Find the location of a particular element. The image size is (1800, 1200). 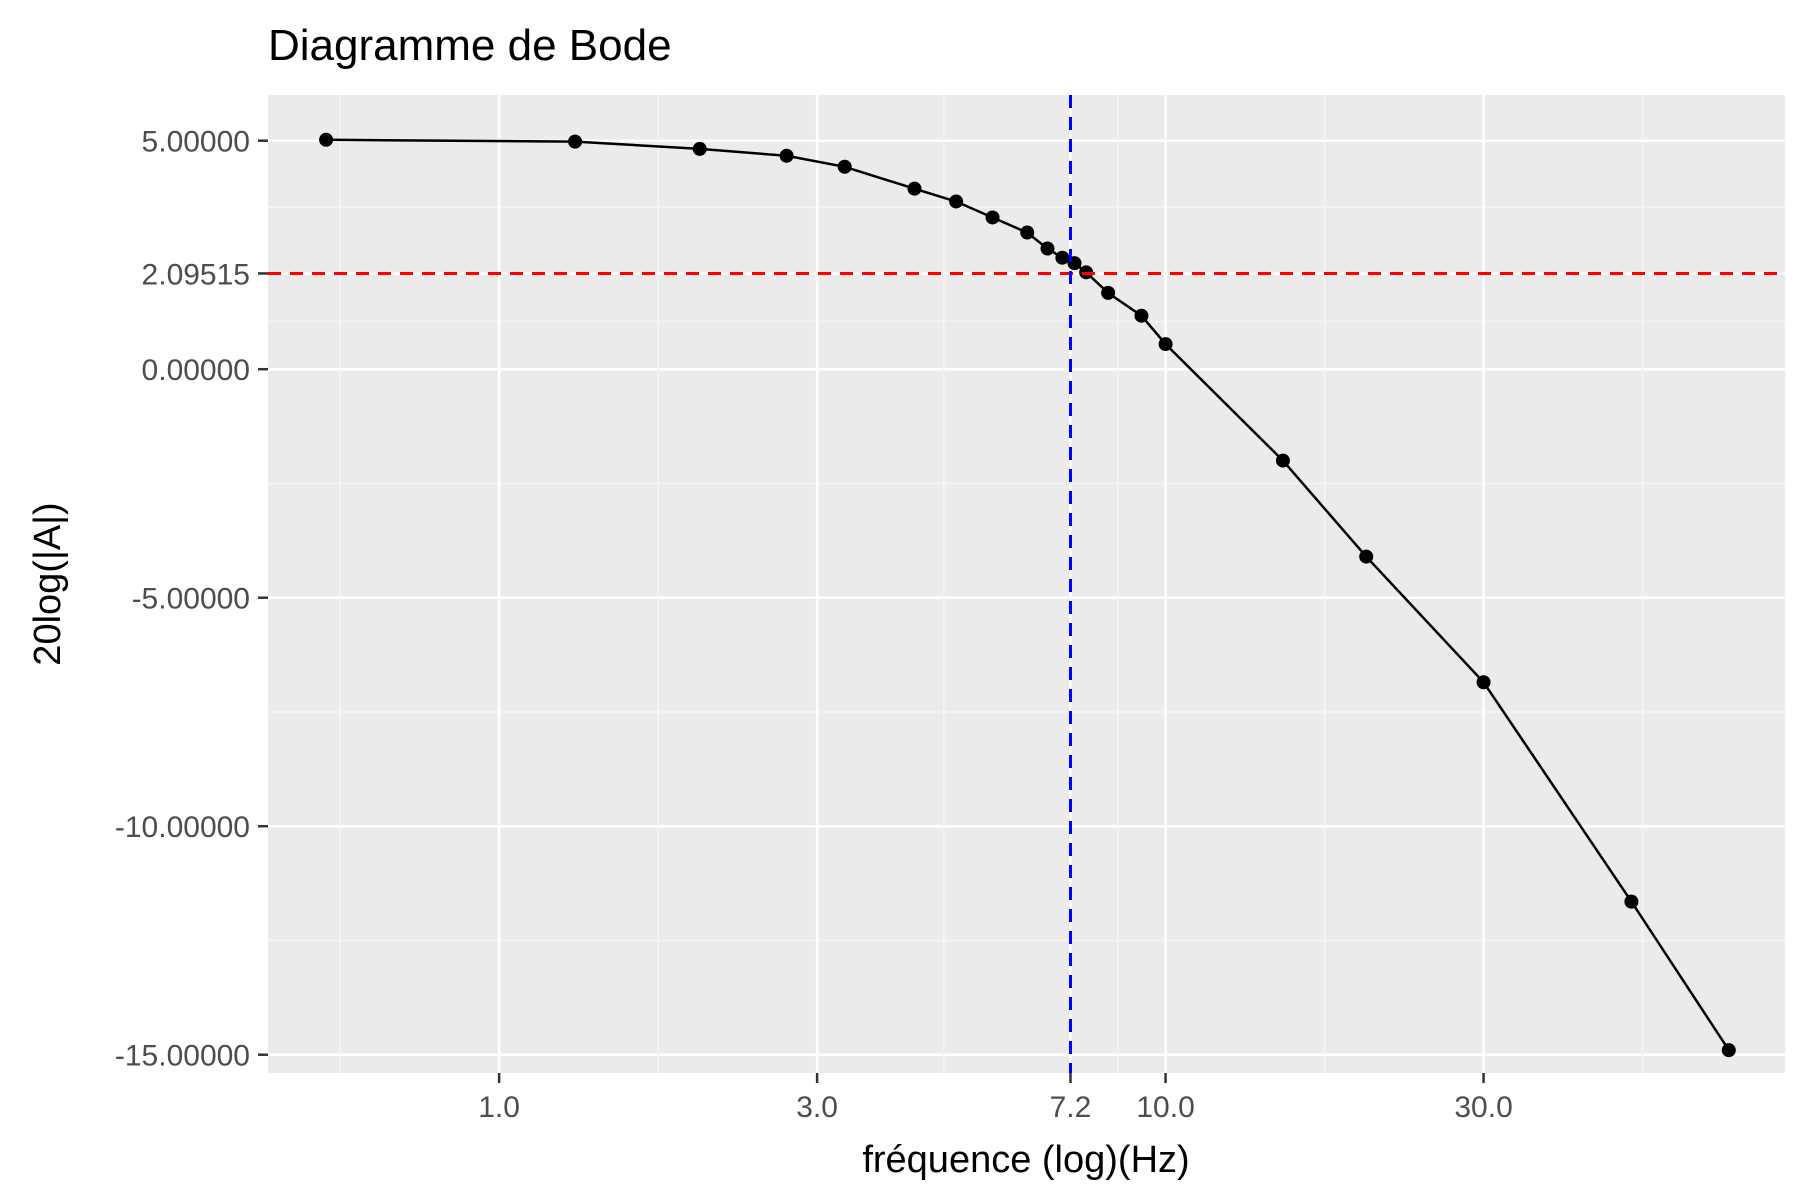

x-tick-label: 30.0 is located at coordinates (1483, 1107).